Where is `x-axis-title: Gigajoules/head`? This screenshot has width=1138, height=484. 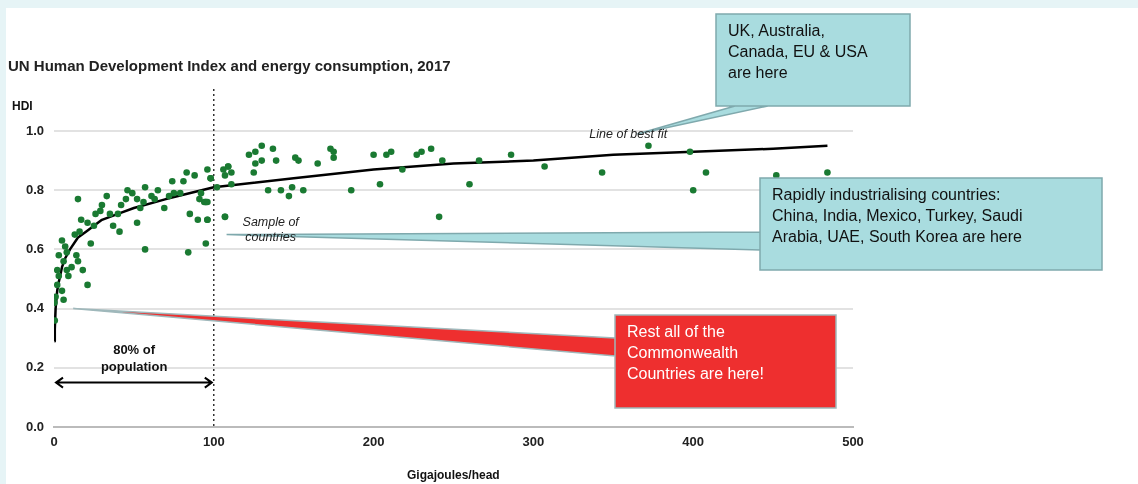 x-axis-title: Gigajoules/head is located at coordinates (453, 475).